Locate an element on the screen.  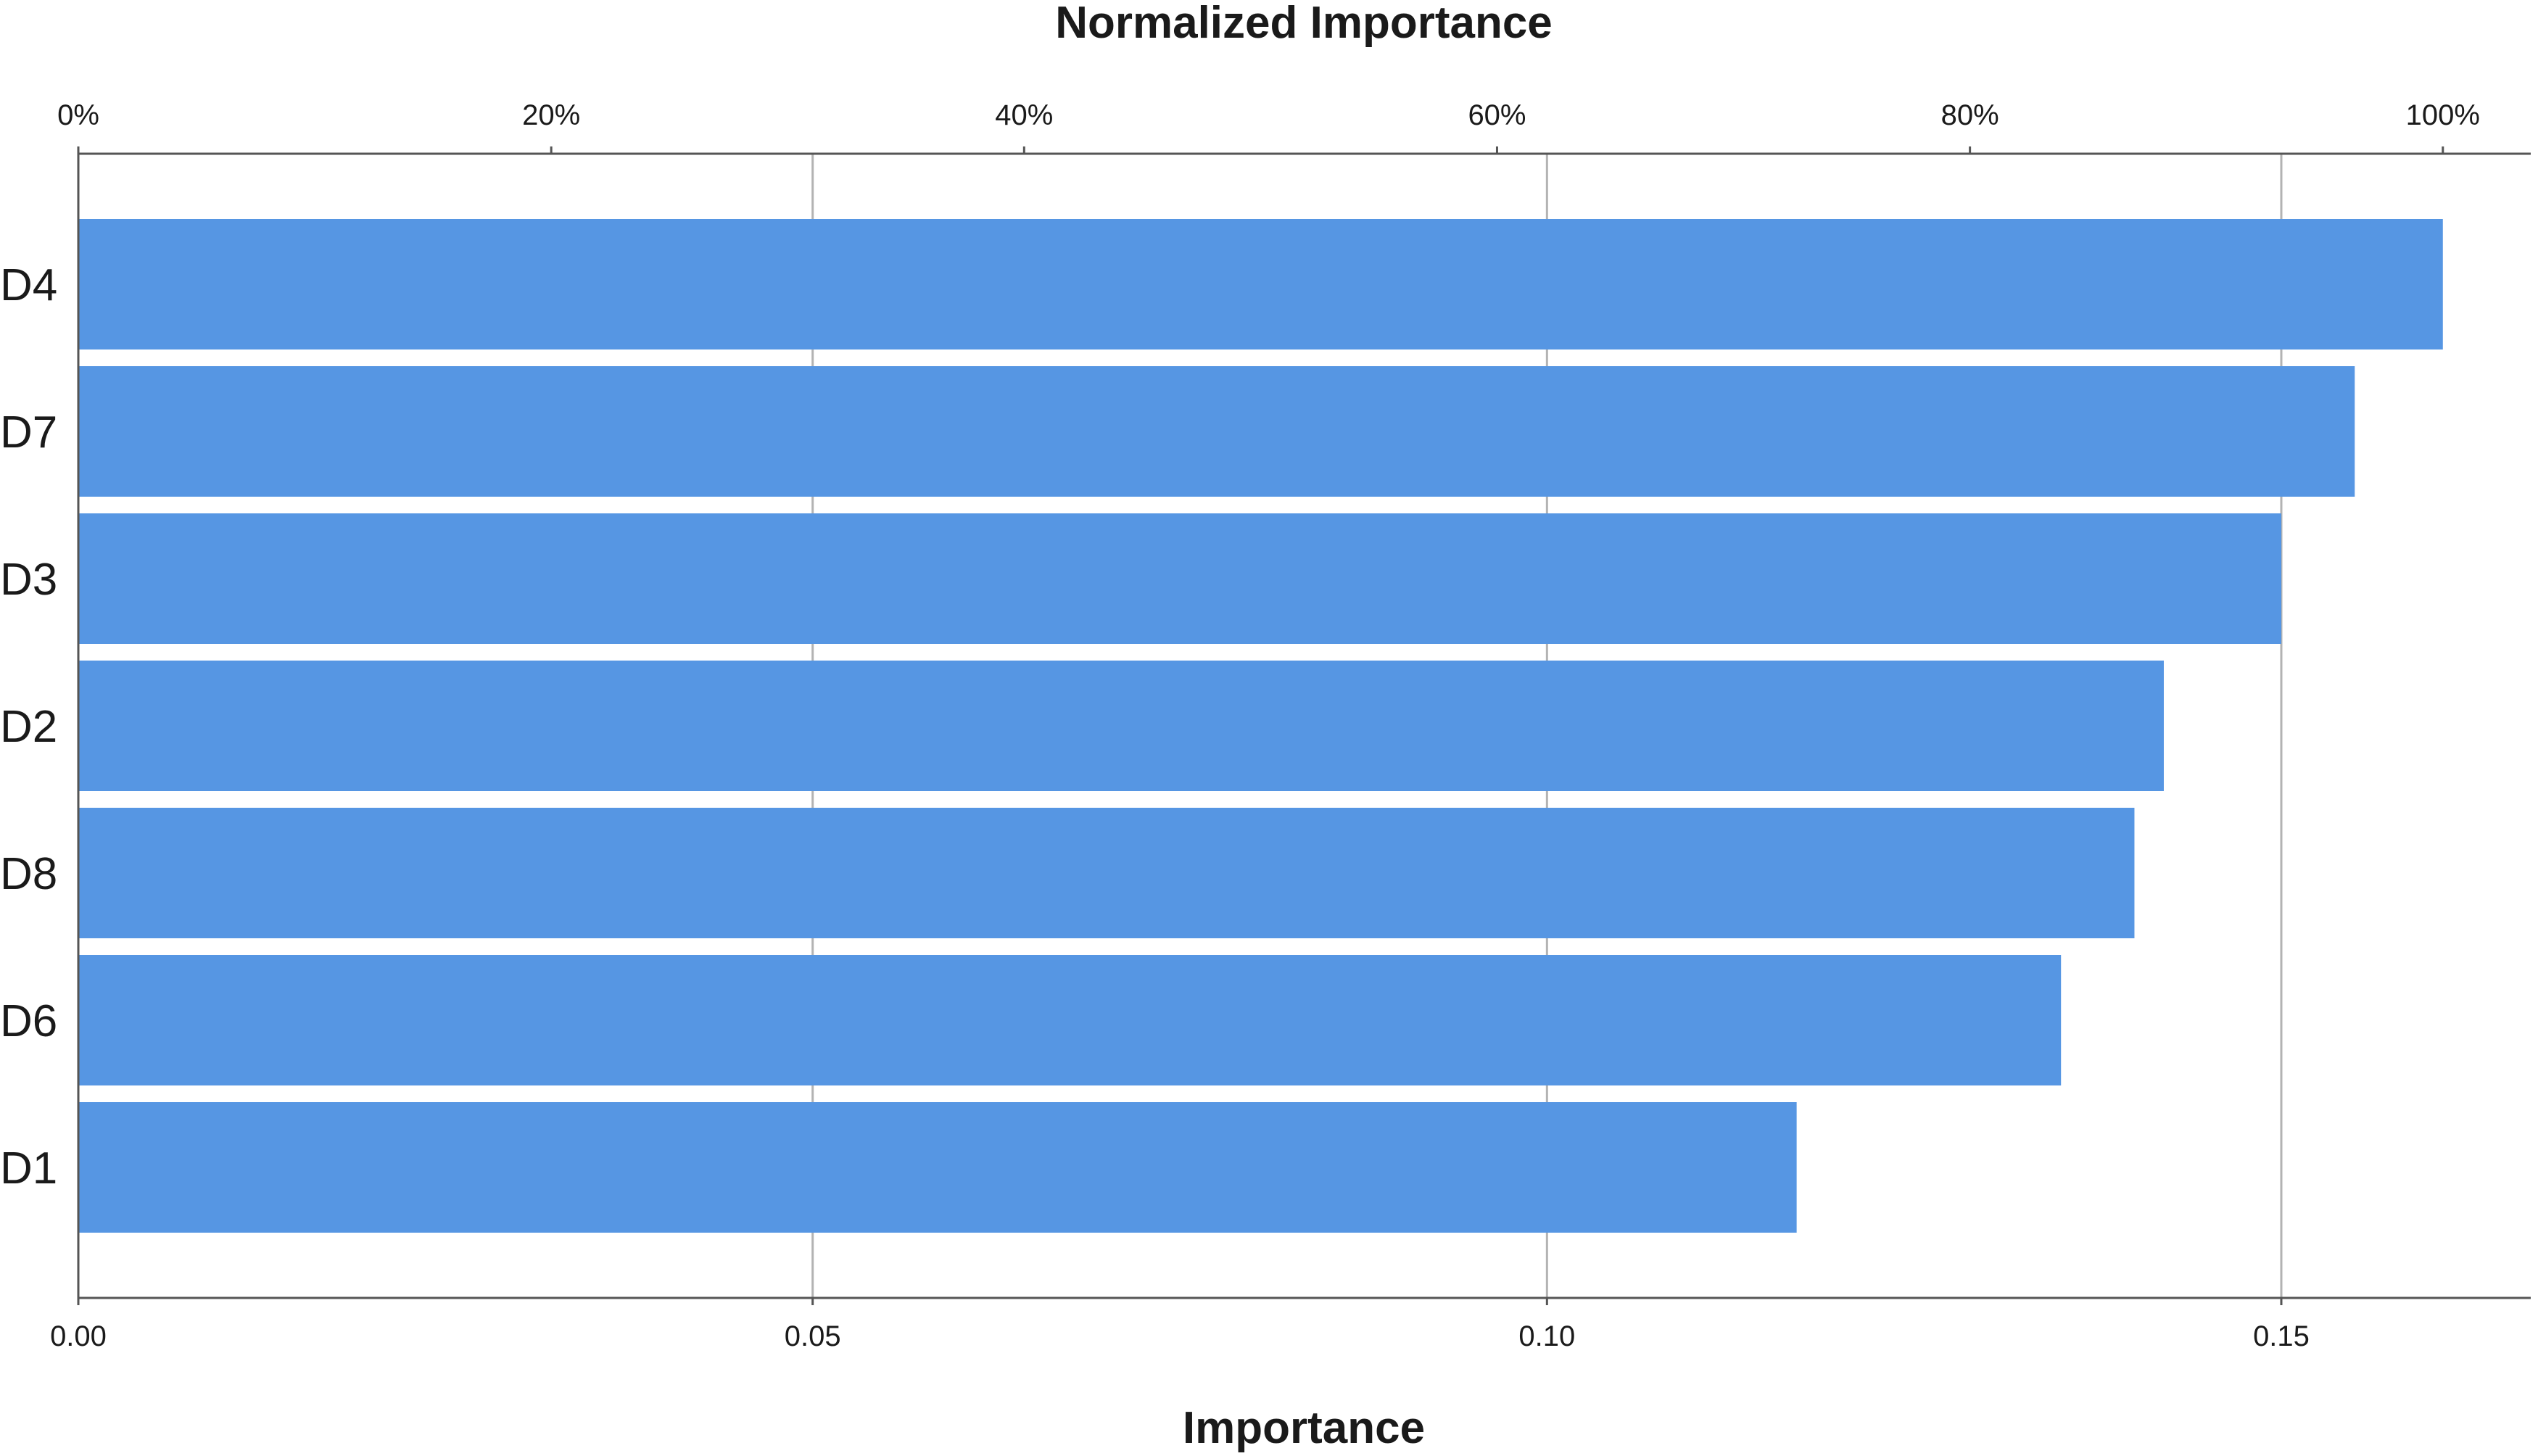
top-tick-label: 80% is located at coordinates (1970, 115).